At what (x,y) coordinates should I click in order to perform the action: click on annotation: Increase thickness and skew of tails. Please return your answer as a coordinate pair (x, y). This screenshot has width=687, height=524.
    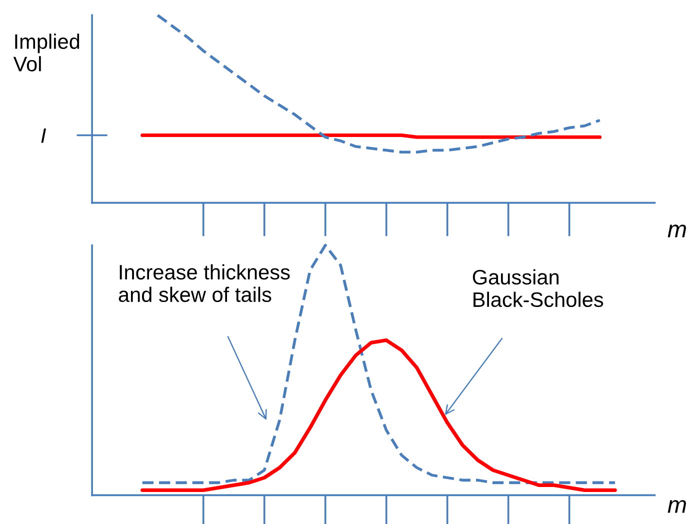
    Looking at the image, I should click on (204, 283).